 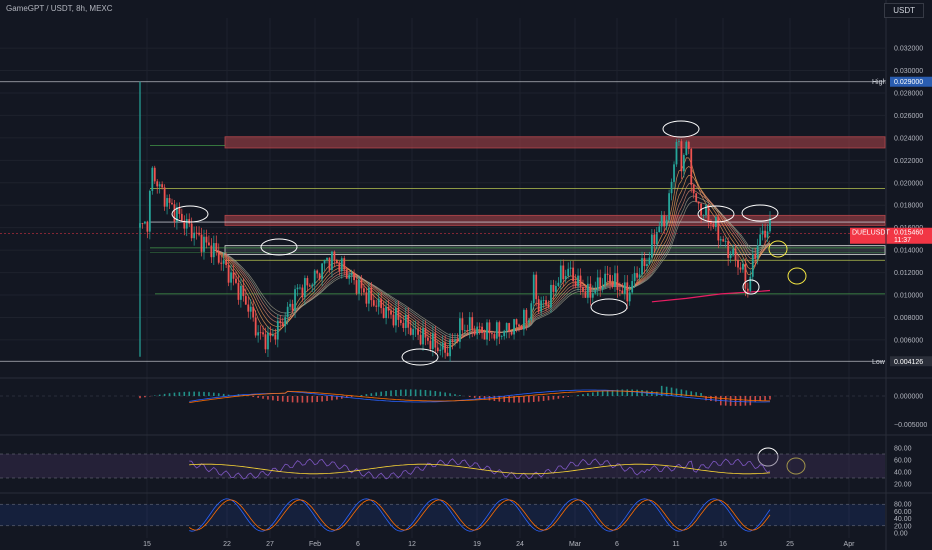 What do you see at coordinates (904, 10) in the screenshot?
I see `currency-selector: USDT` at bounding box center [904, 10].